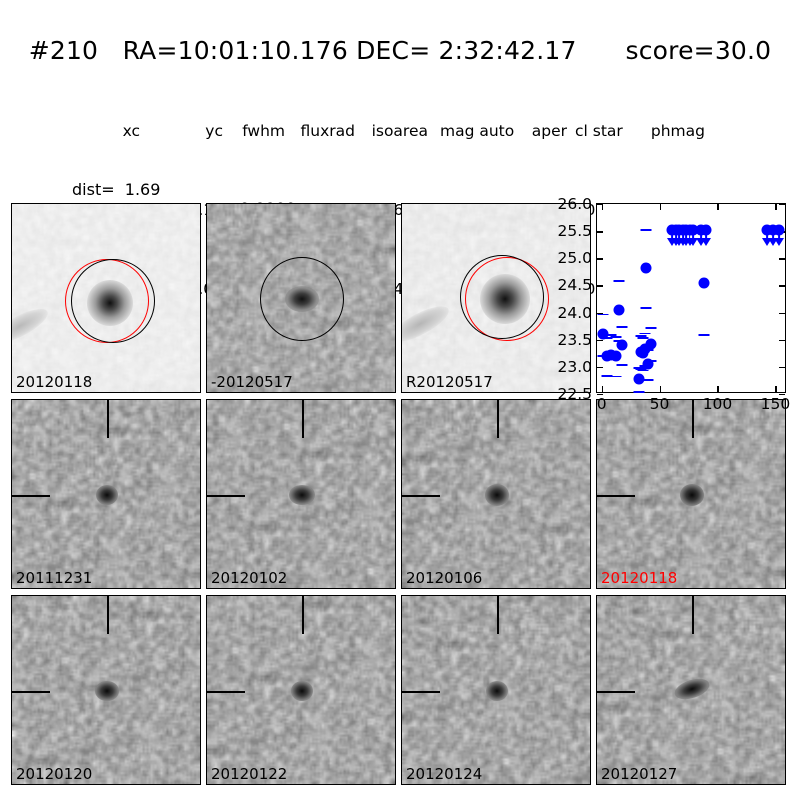 This screenshot has width=800, height=800. I want to click on dist-value: dist= 1.69, so click(116, 189).